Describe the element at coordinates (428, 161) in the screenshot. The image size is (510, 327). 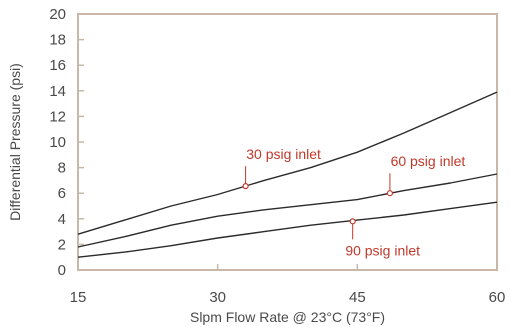
I see `annotation-label: 60 psig inlet` at that location.